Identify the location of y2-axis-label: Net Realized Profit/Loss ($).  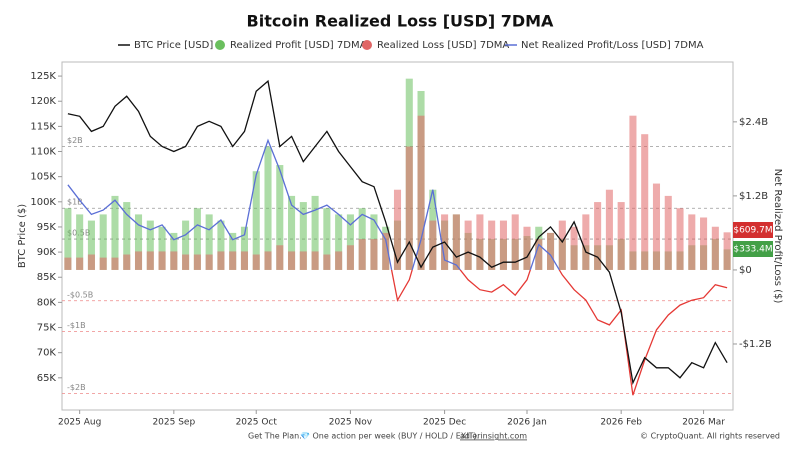
(777, 236).